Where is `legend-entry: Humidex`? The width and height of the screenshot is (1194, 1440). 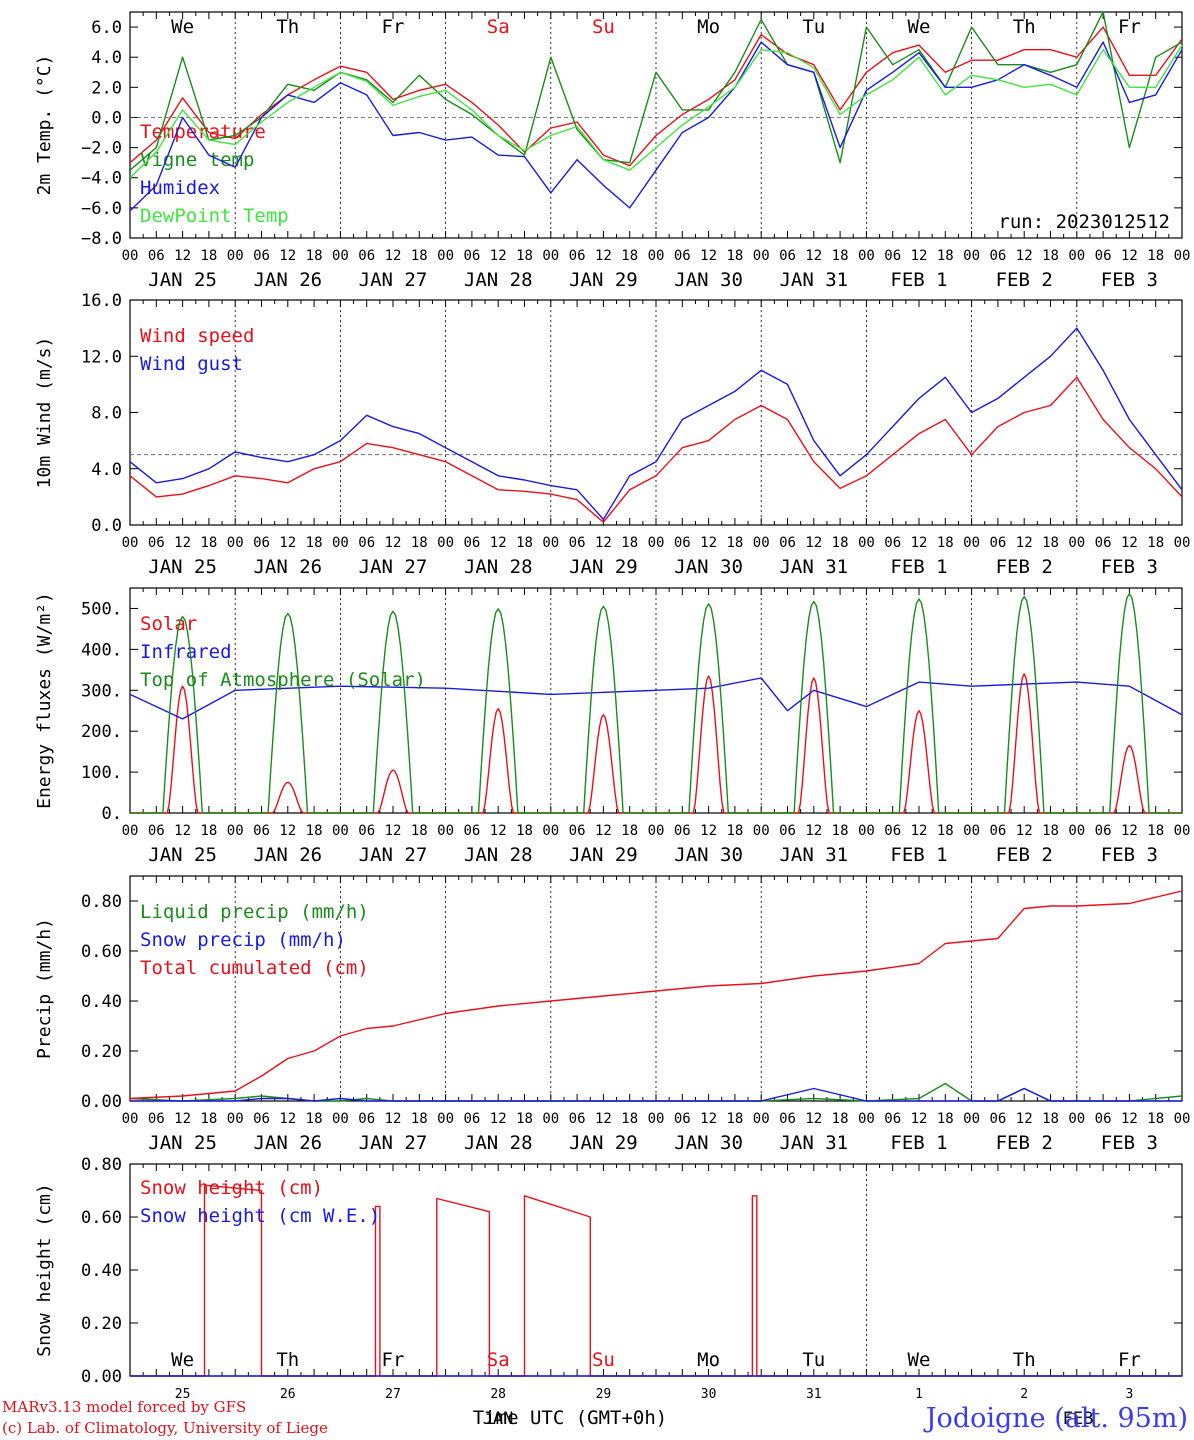 legend-entry: Humidex is located at coordinates (180, 188).